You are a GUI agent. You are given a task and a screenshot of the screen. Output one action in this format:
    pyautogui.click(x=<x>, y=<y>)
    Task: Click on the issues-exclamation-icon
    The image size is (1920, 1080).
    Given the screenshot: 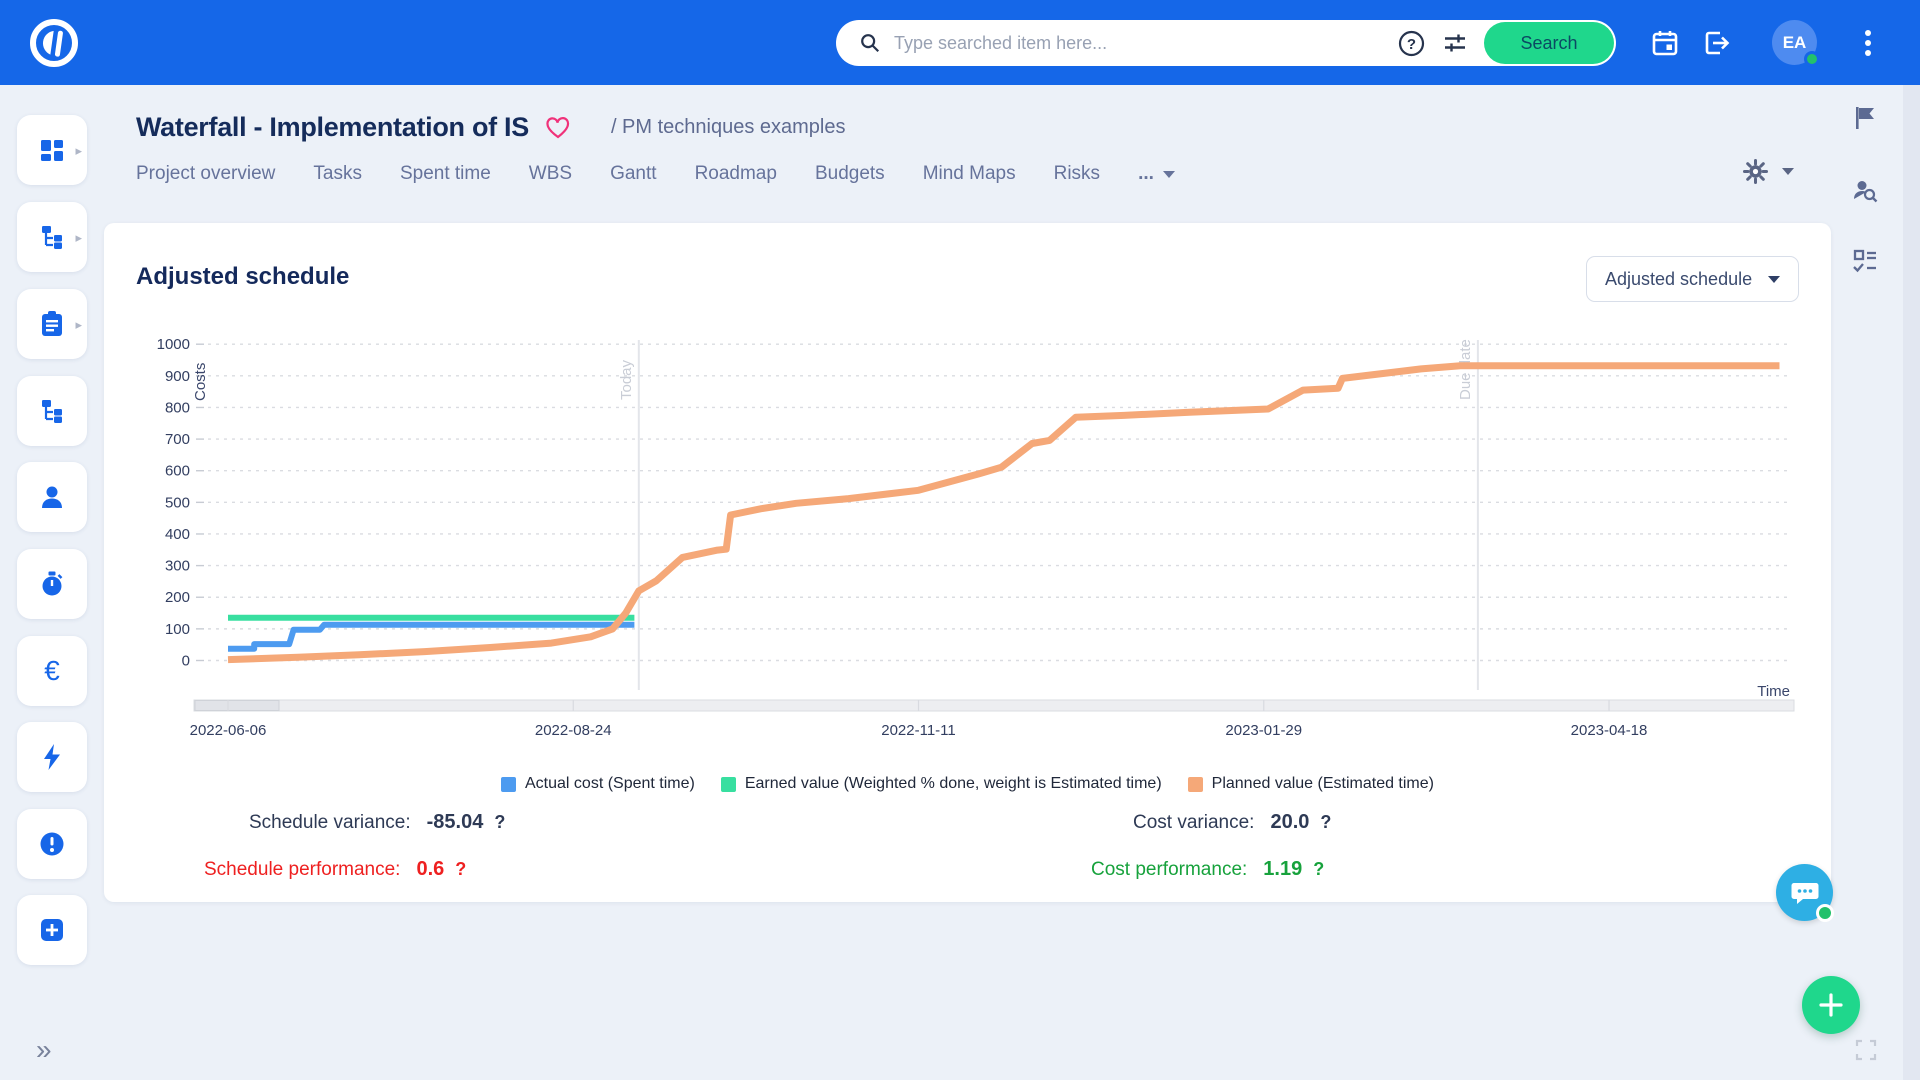 What is the action you would take?
    pyautogui.click(x=52, y=844)
    